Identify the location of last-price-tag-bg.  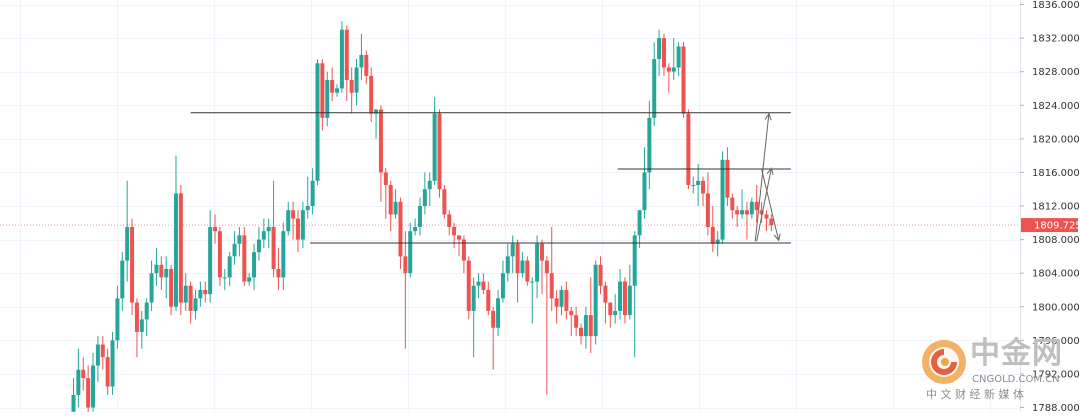
(1049, 225).